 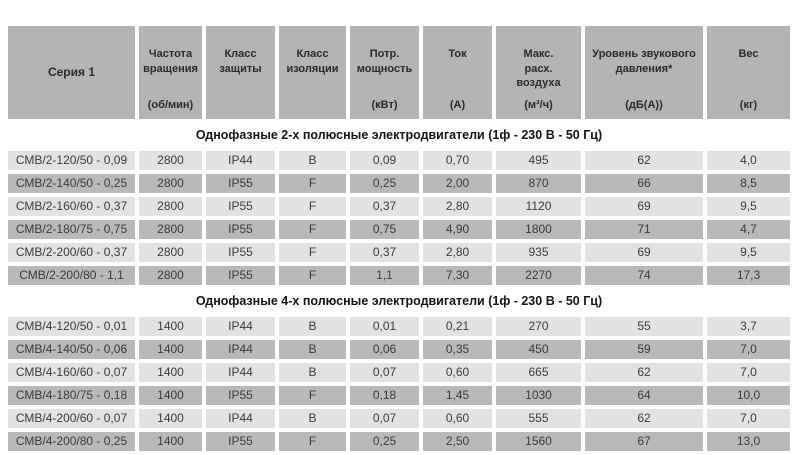 I want to click on value-cell: 1030, so click(x=538, y=395).